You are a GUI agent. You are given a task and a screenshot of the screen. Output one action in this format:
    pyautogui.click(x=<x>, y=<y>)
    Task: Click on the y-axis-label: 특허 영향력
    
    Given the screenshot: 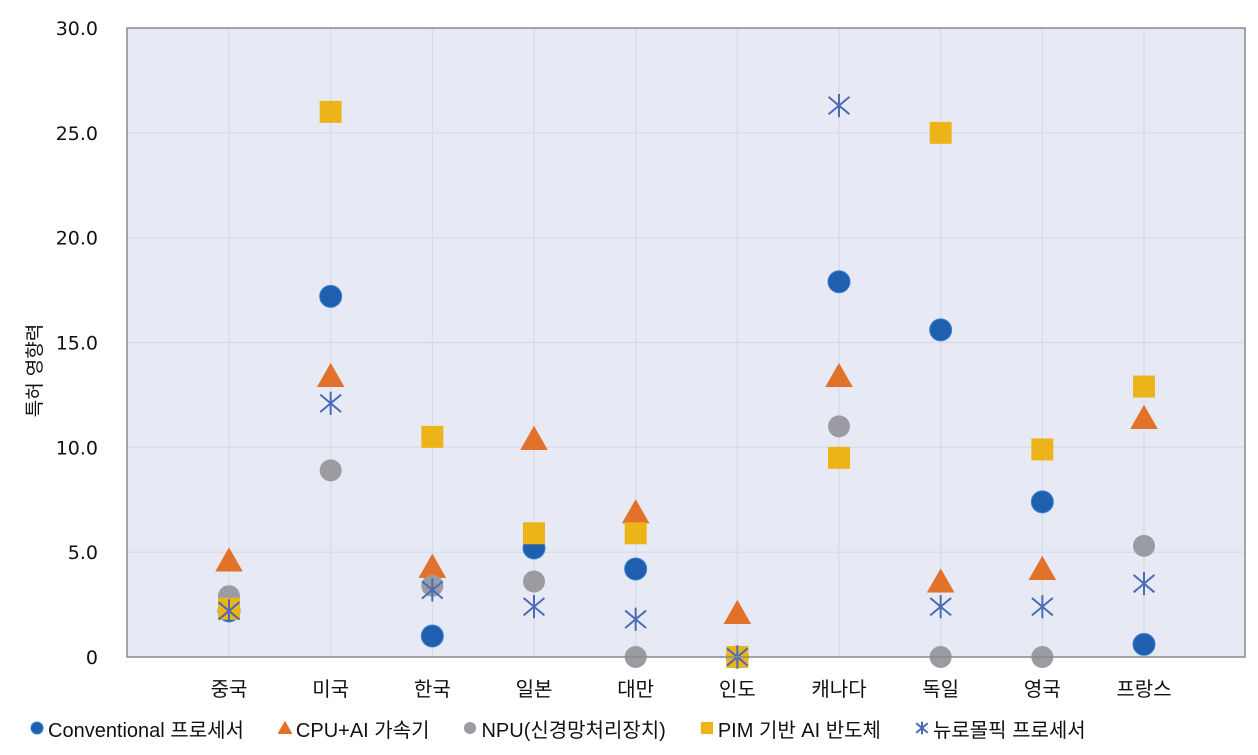 What is the action you would take?
    pyautogui.click(x=34, y=370)
    